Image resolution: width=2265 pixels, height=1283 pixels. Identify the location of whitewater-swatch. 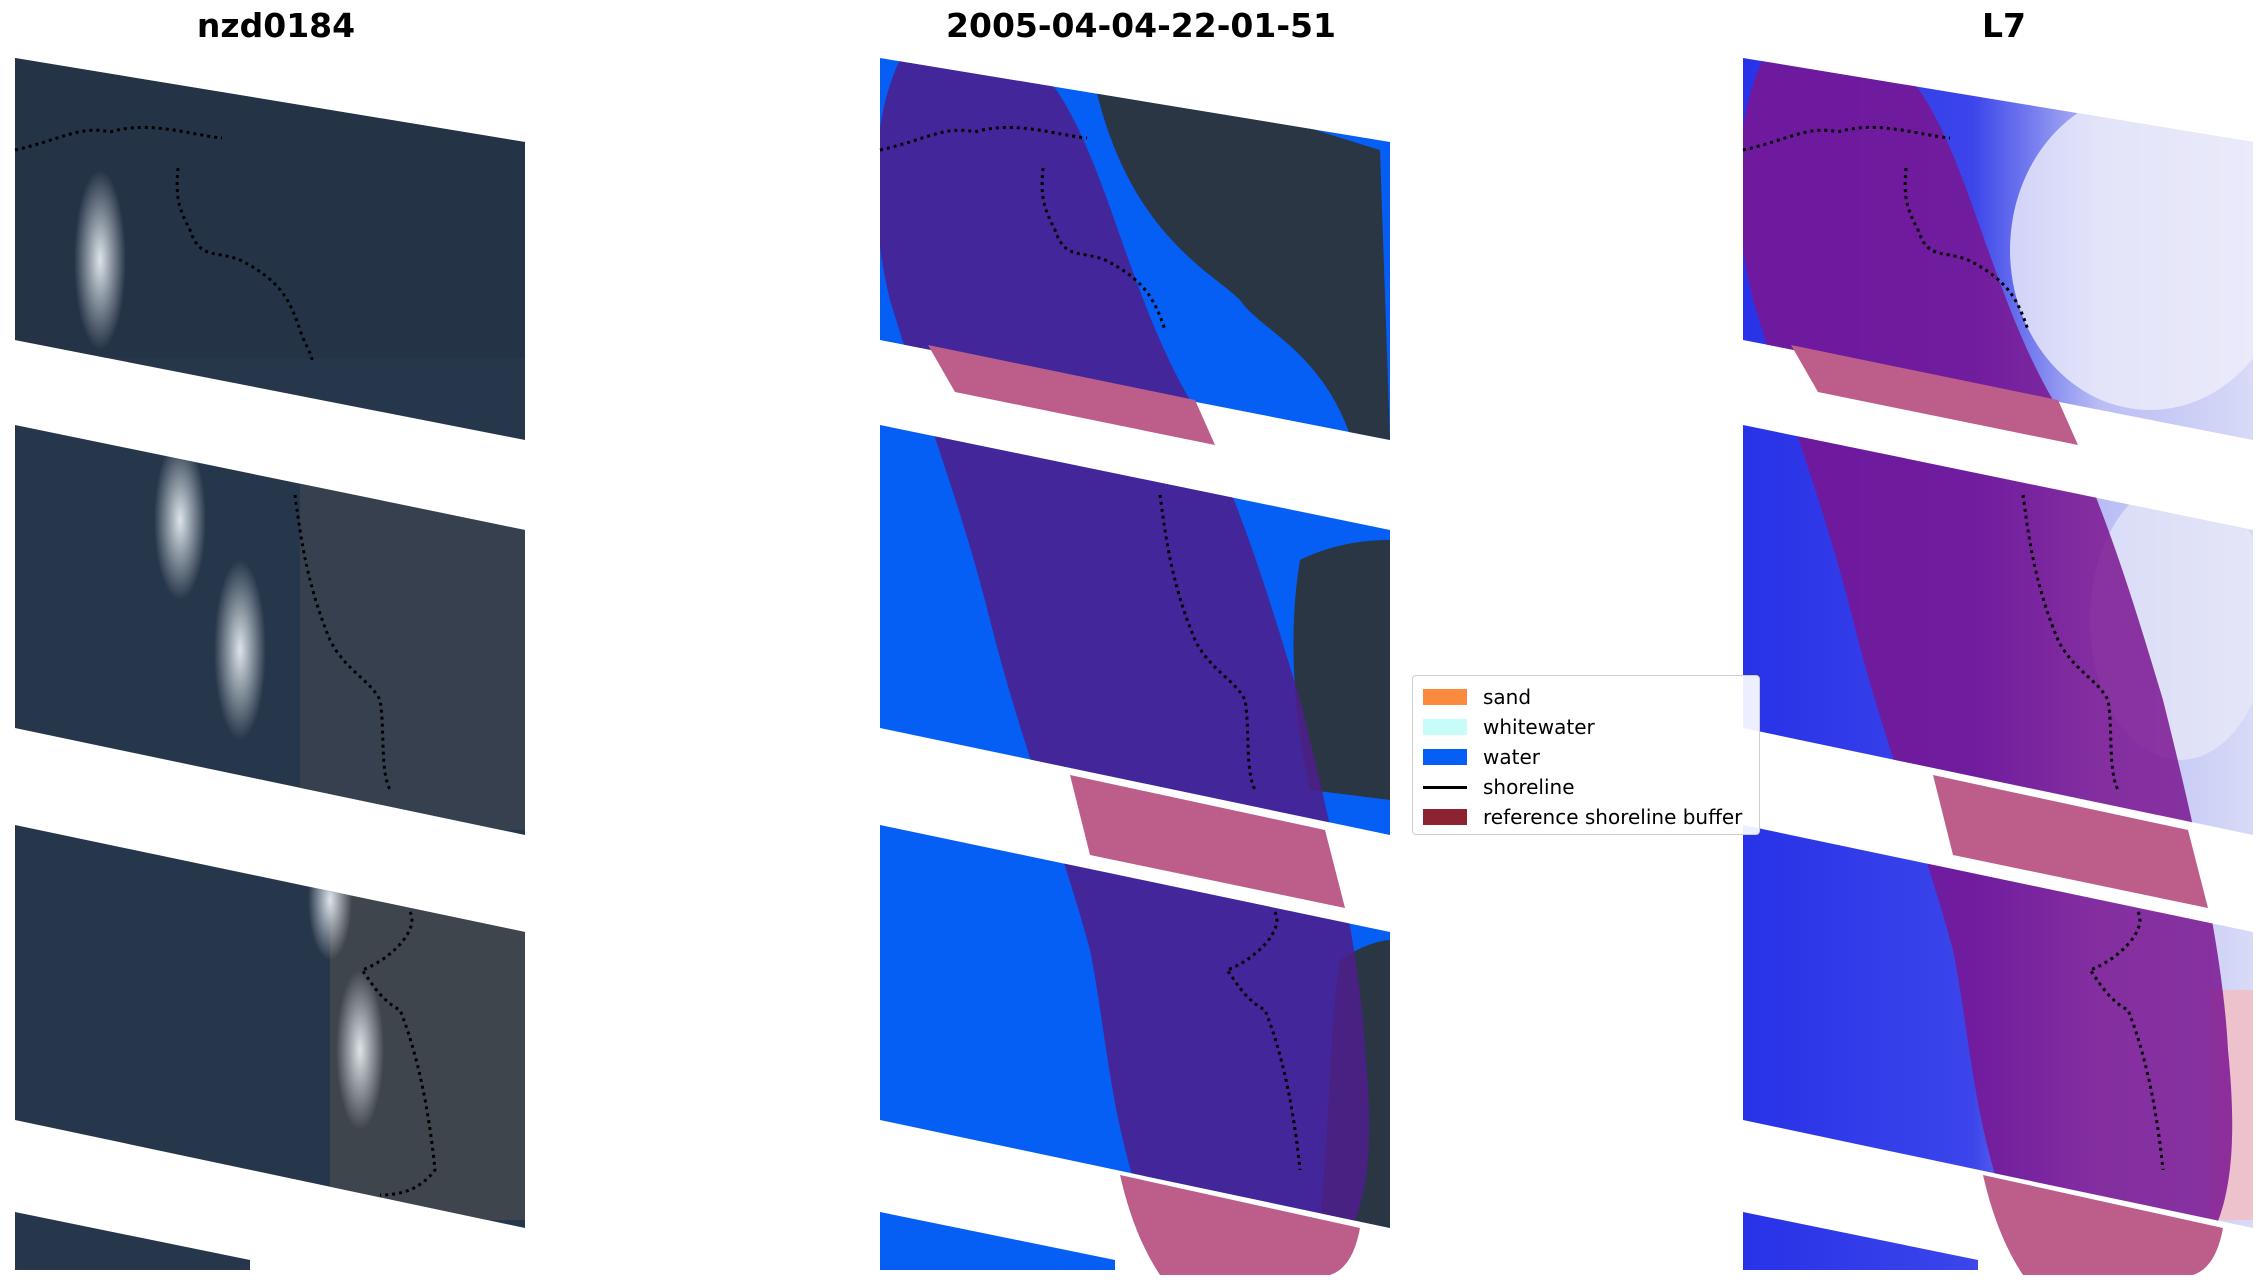
(1445, 727).